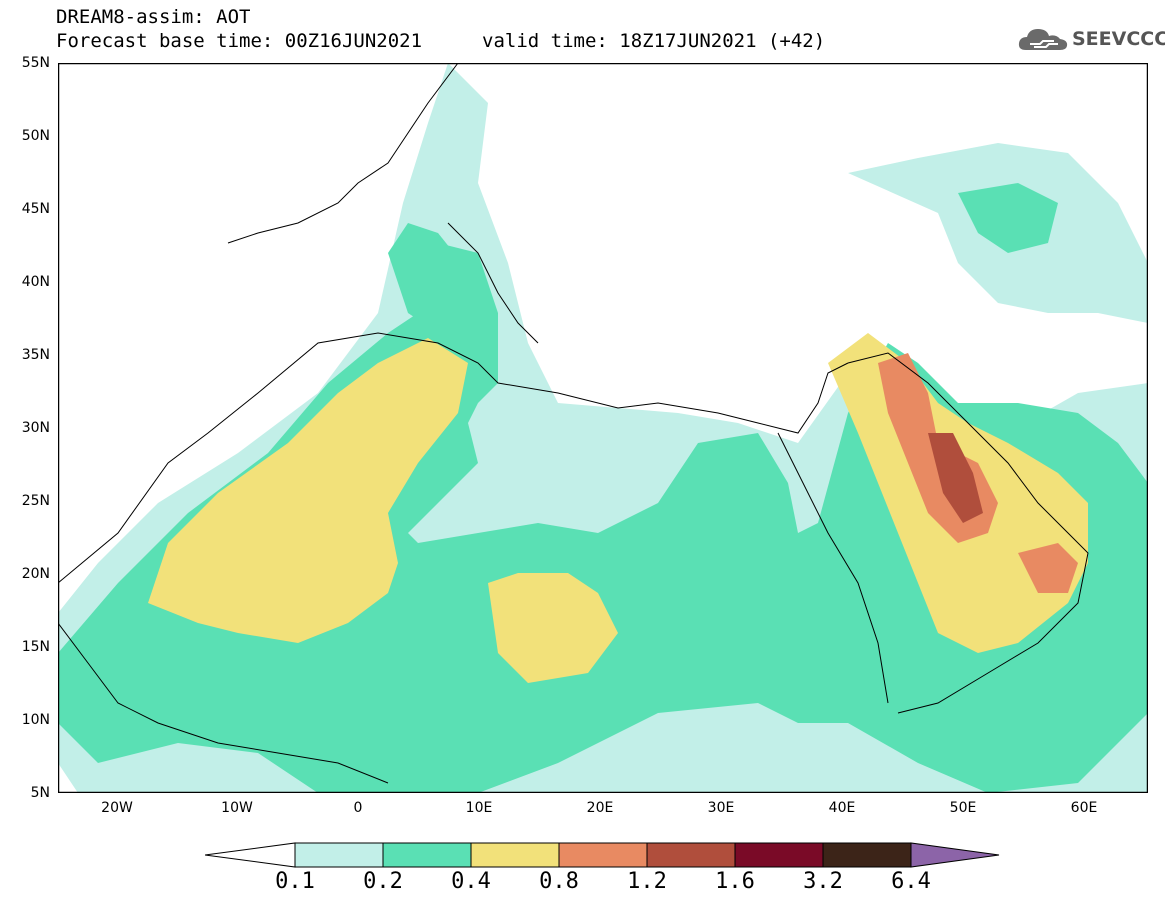  What do you see at coordinates (955, 855) in the screenshot?
I see `colorbar-arrow-high` at bounding box center [955, 855].